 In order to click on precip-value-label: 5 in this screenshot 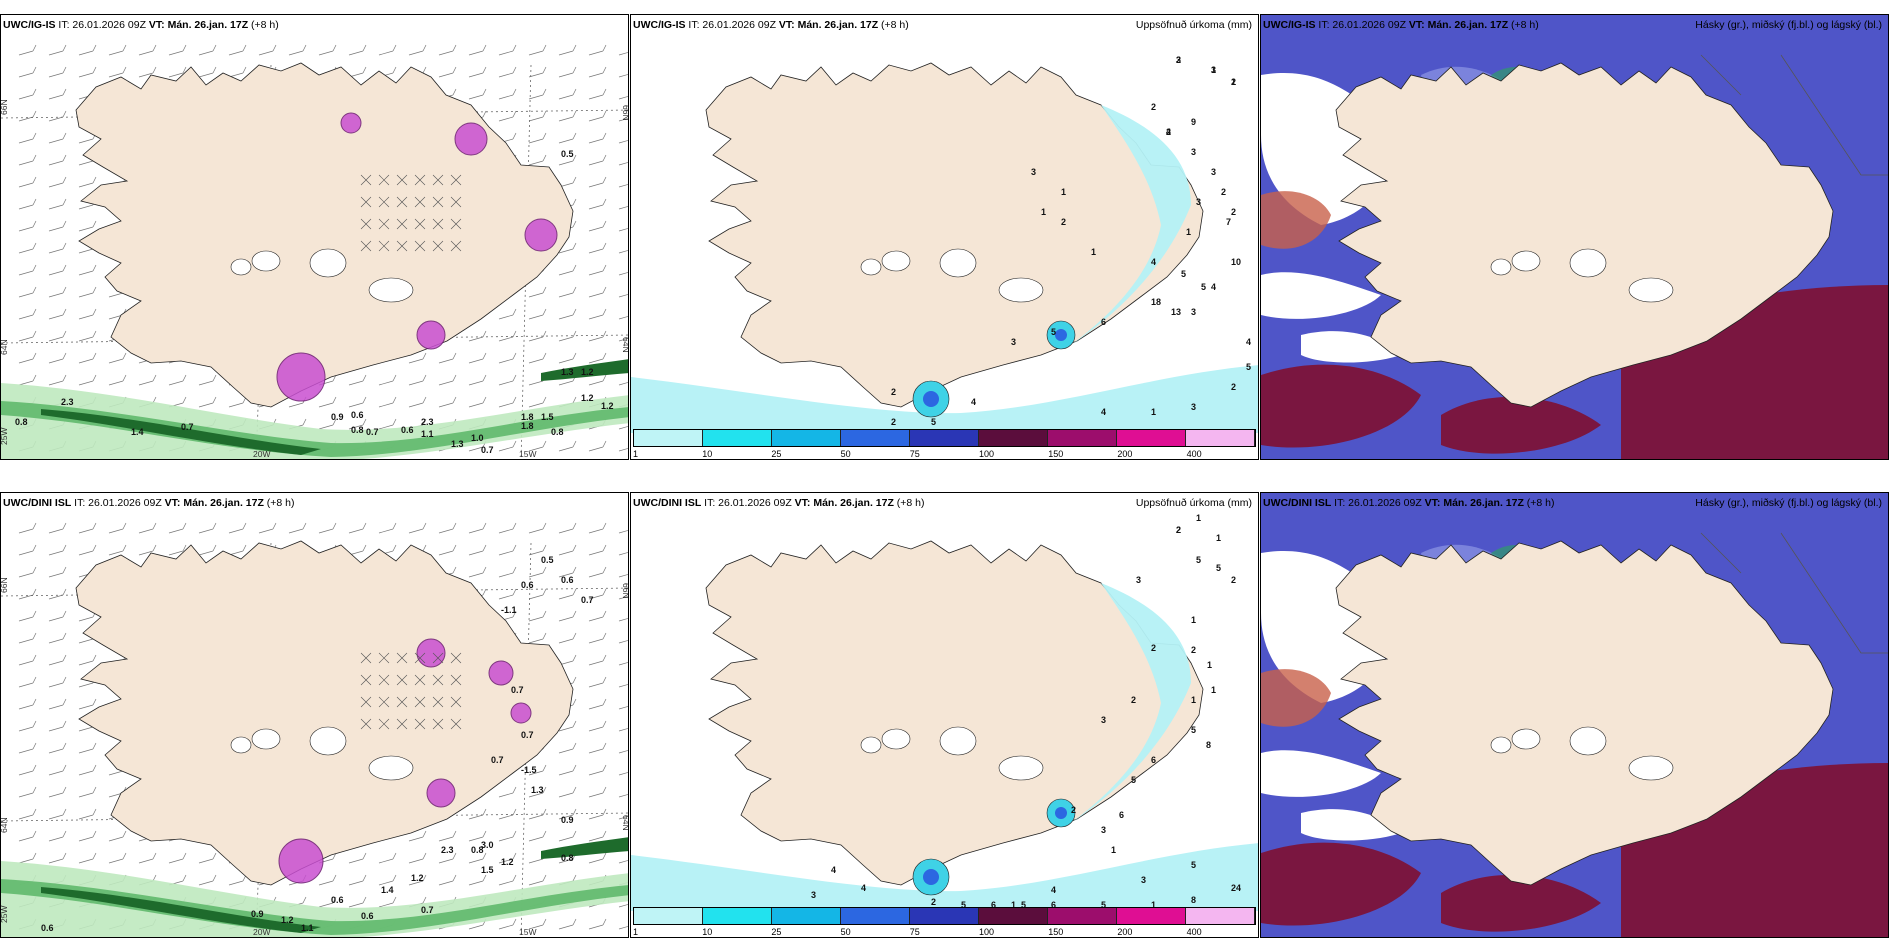, I will do `click(1193, 730)`.